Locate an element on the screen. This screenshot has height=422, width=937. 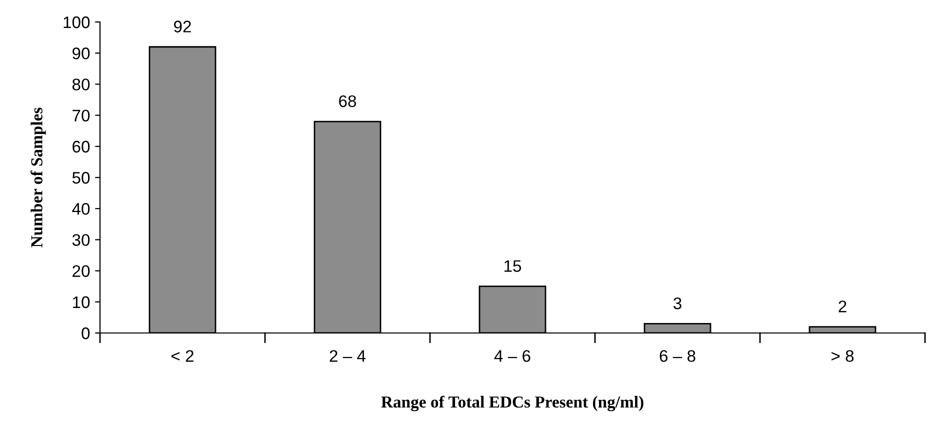
y-tick-label: 40 is located at coordinates (81, 209).